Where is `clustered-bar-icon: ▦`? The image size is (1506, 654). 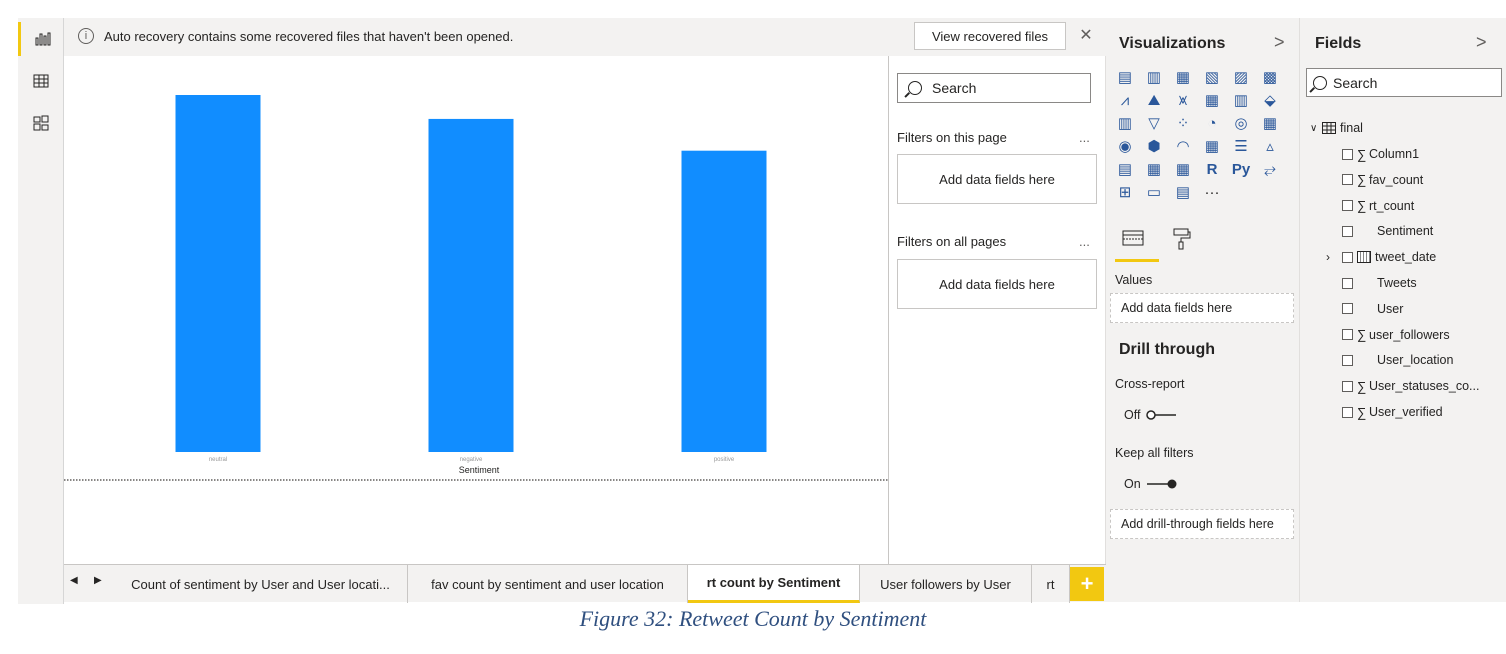
clustered-bar-icon: ▦ is located at coordinates (1183, 77).